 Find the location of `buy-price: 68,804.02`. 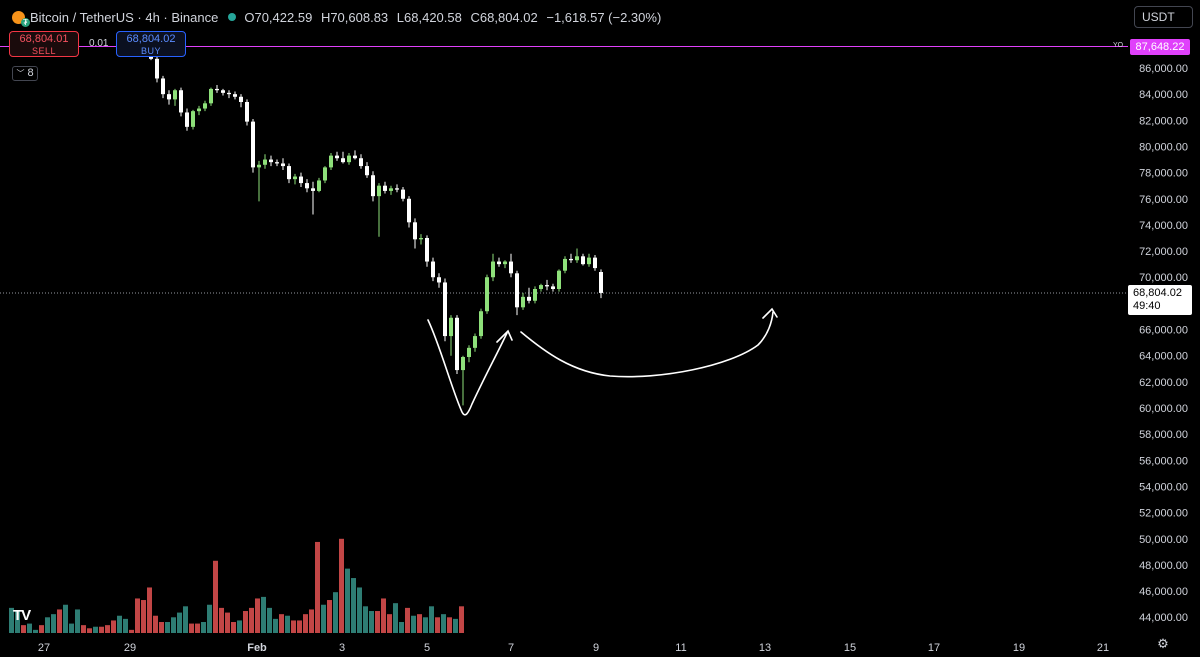

buy-price: 68,804.02 is located at coordinates (151, 39).